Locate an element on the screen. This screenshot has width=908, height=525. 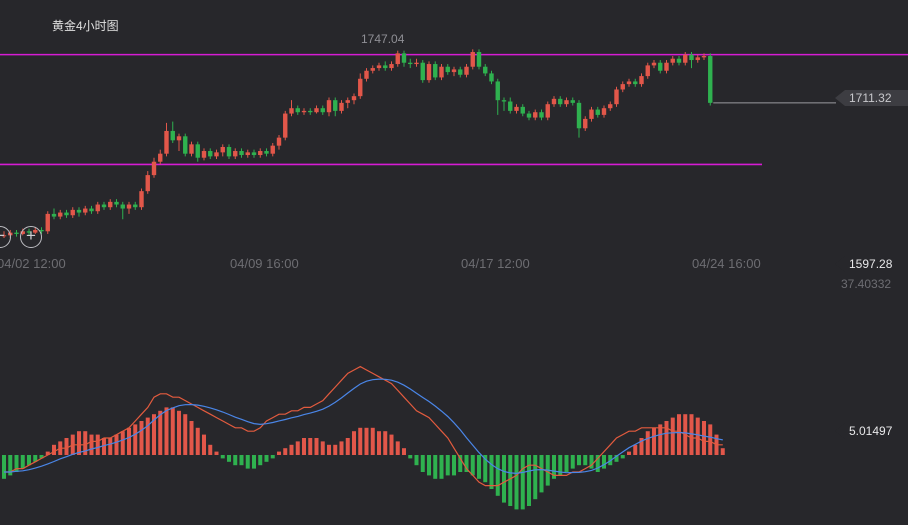
x-tick-label: 04/02 12:00 is located at coordinates (33, 263).